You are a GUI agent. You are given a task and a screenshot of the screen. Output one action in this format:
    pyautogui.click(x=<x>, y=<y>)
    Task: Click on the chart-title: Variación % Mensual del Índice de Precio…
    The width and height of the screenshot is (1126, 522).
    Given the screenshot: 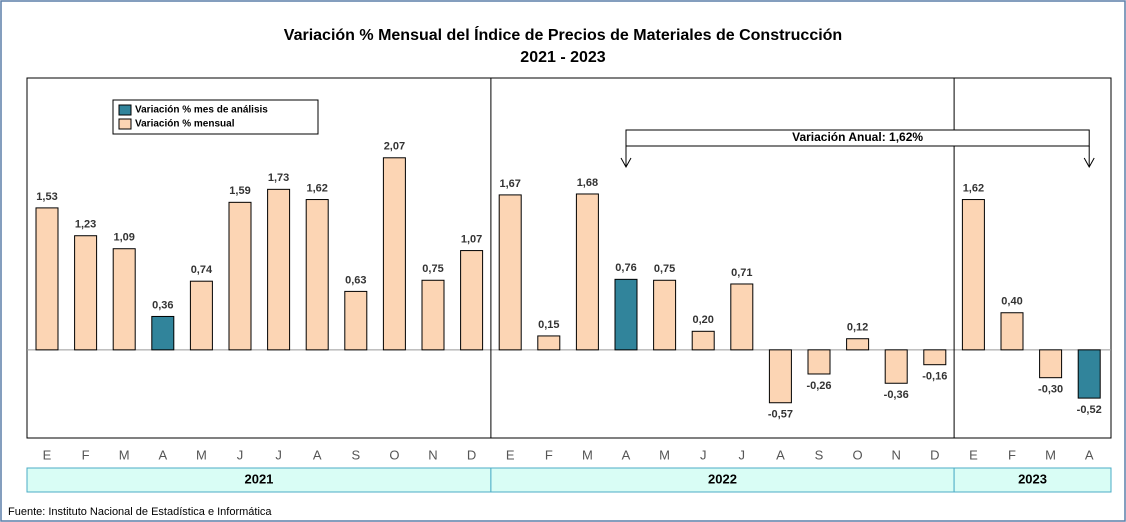 What is the action you would take?
    pyautogui.click(x=563, y=34)
    